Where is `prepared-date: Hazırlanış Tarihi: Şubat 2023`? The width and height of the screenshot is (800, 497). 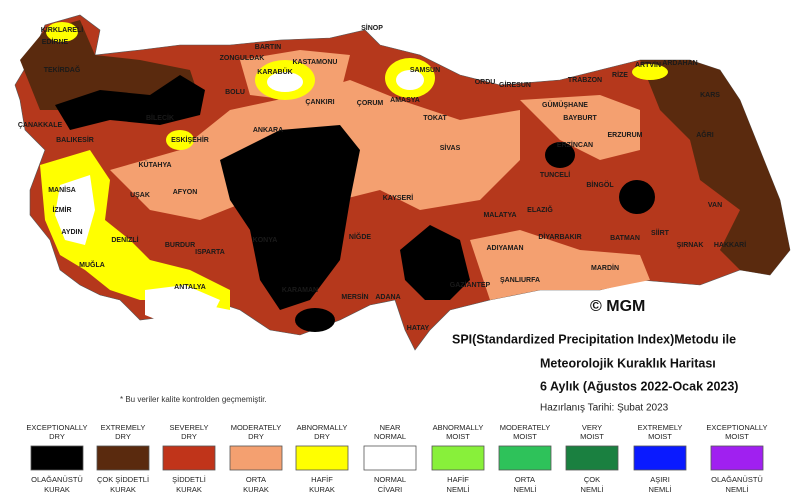 prepared-date: Hazırlanış Tarihi: Şubat 2023 is located at coordinates (604, 408).